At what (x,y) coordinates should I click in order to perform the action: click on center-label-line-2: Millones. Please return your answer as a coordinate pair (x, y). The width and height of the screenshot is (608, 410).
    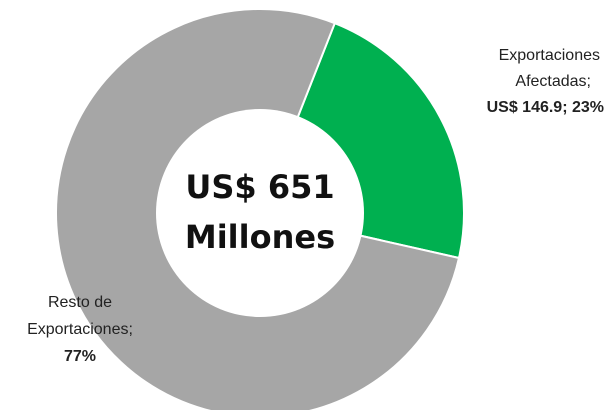
    Looking at the image, I should click on (260, 237).